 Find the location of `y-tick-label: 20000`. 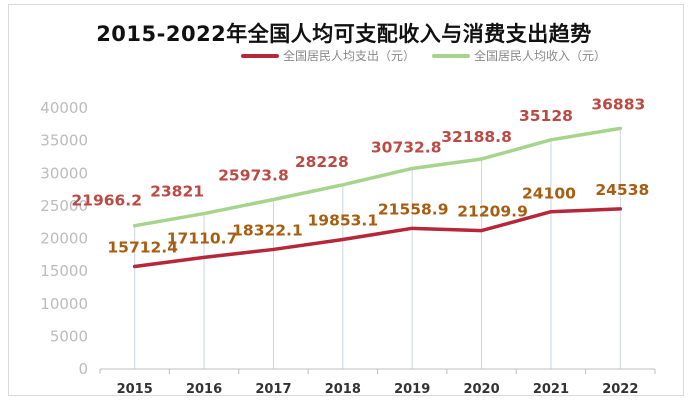

y-tick-label: 20000 is located at coordinates (64, 239).